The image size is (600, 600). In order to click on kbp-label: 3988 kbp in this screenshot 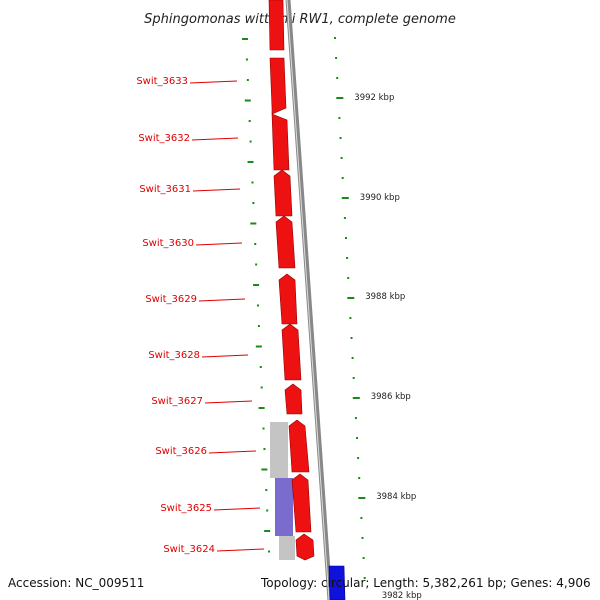, I will do `click(385, 297)`.